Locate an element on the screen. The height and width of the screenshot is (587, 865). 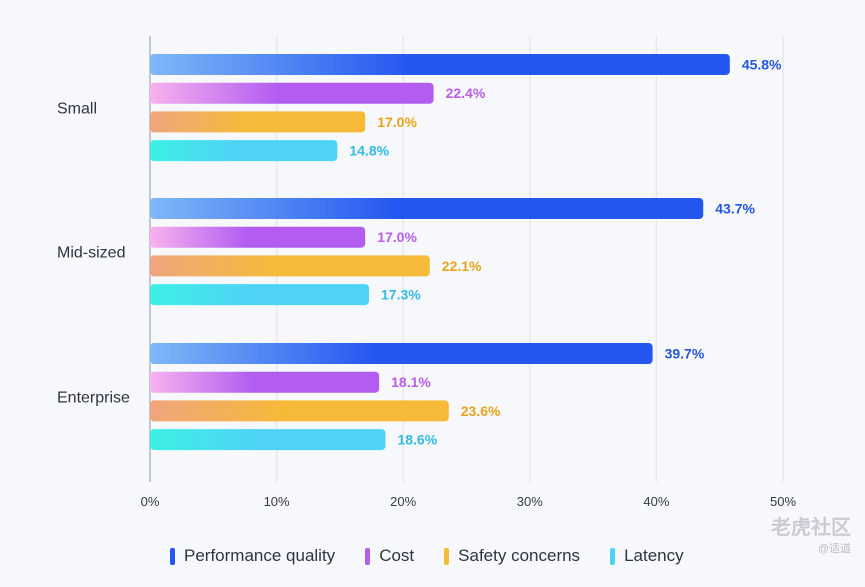
category-label: Enterprise is located at coordinates (93, 398).